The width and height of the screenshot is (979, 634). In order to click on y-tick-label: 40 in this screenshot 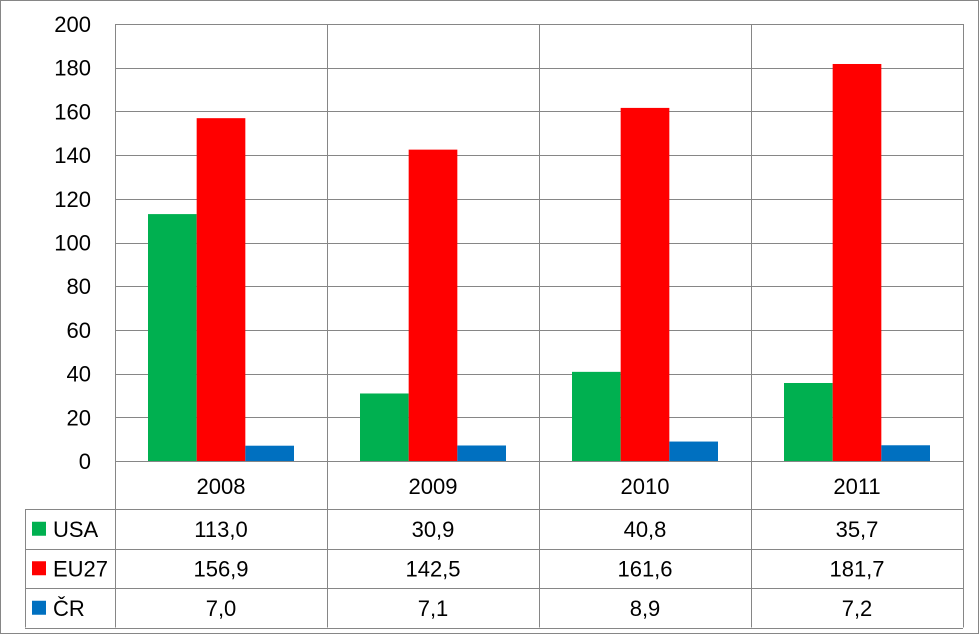, I will do `click(79, 374)`.